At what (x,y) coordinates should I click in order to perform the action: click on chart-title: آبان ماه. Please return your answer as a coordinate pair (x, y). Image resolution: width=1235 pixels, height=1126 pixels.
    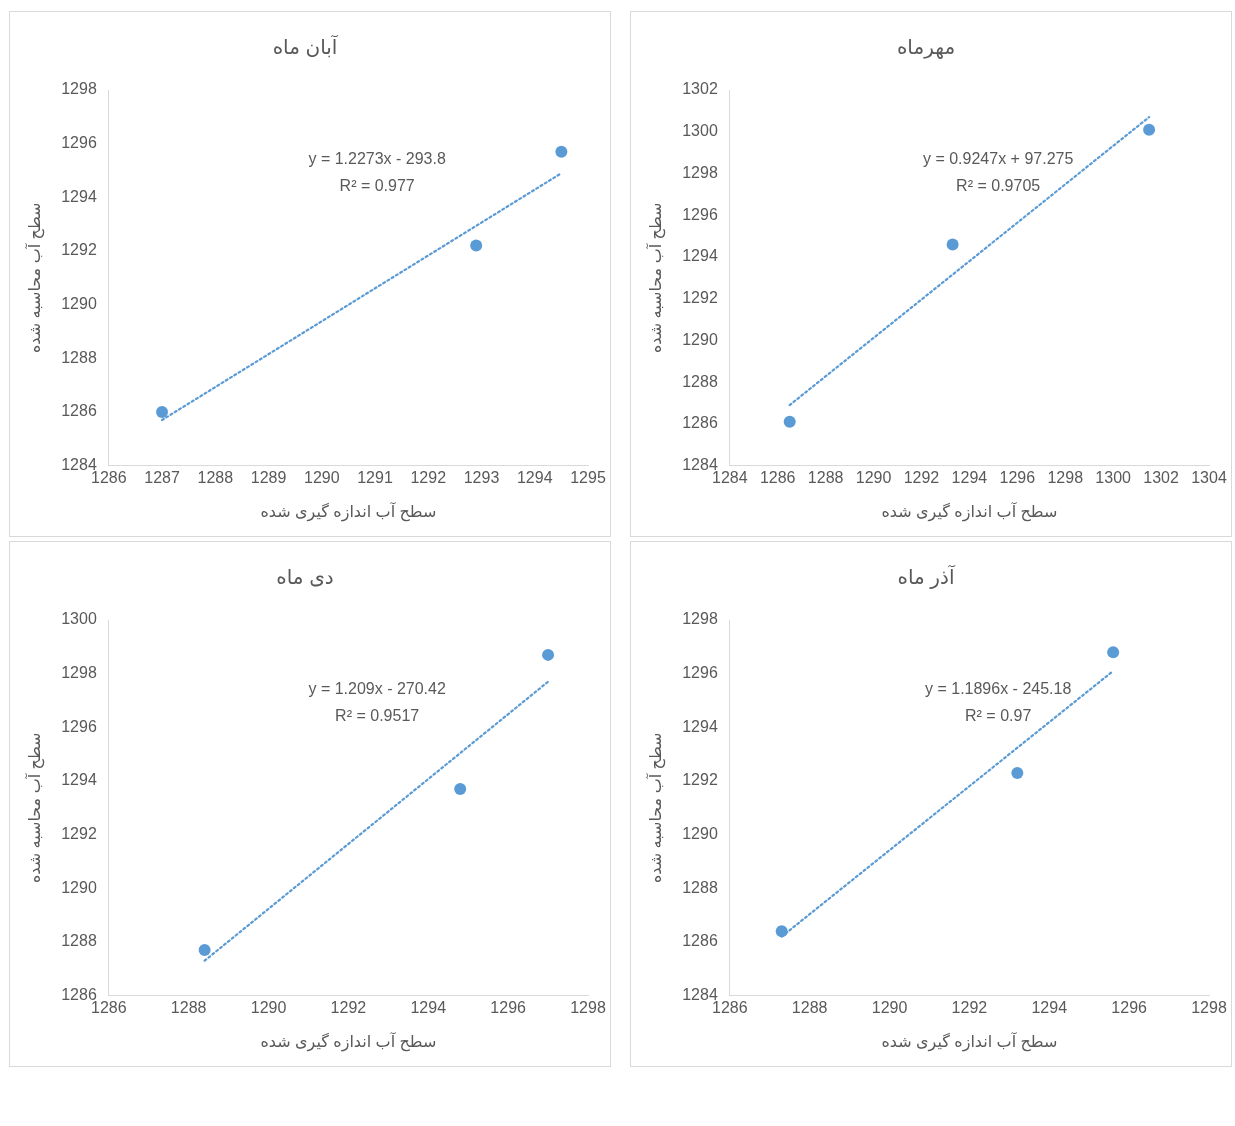
    Looking at the image, I should click on (305, 45).